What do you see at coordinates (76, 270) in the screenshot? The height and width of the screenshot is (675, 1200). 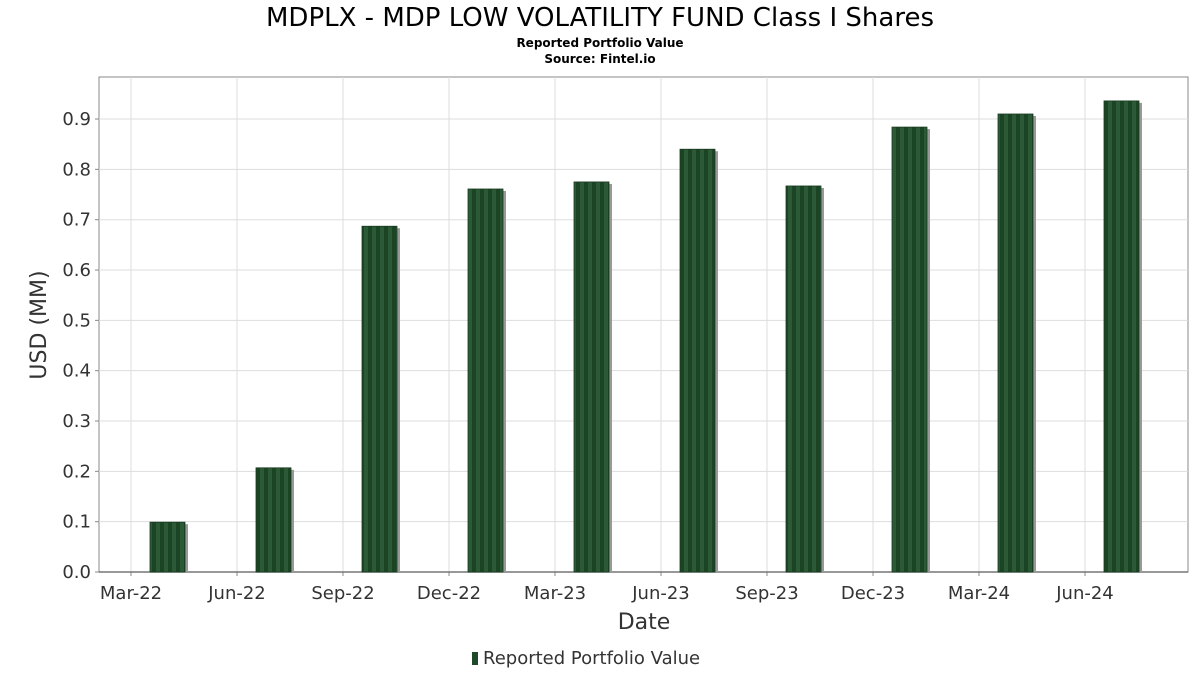 I see `y-tick-label: 0.6` at bounding box center [76, 270].